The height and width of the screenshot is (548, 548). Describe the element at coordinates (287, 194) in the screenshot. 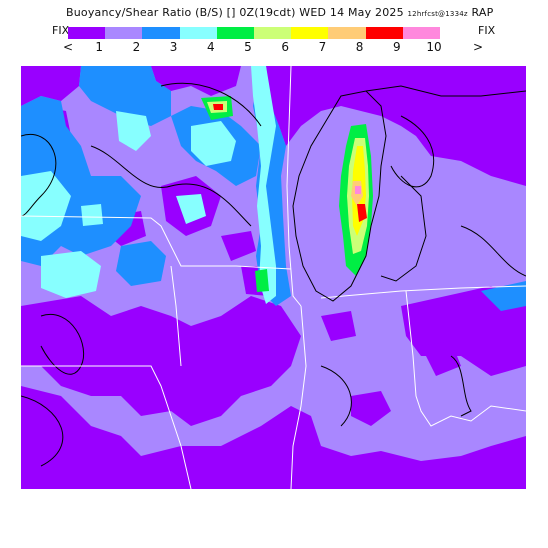

I see `region-high-values` at that location.